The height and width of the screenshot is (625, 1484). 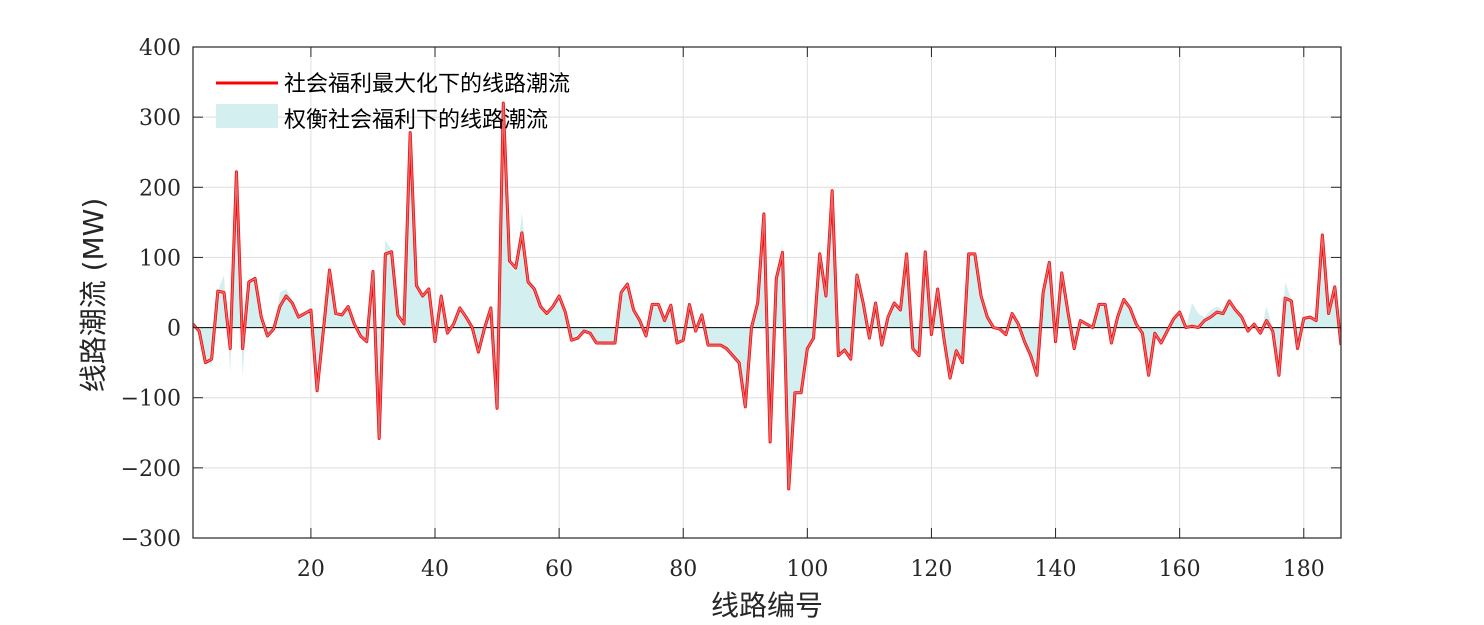 What do you see at coordinates (1180, 569) in the screenshot?
I see `x-tick-label: 160` at bounding box center [1180, 569].